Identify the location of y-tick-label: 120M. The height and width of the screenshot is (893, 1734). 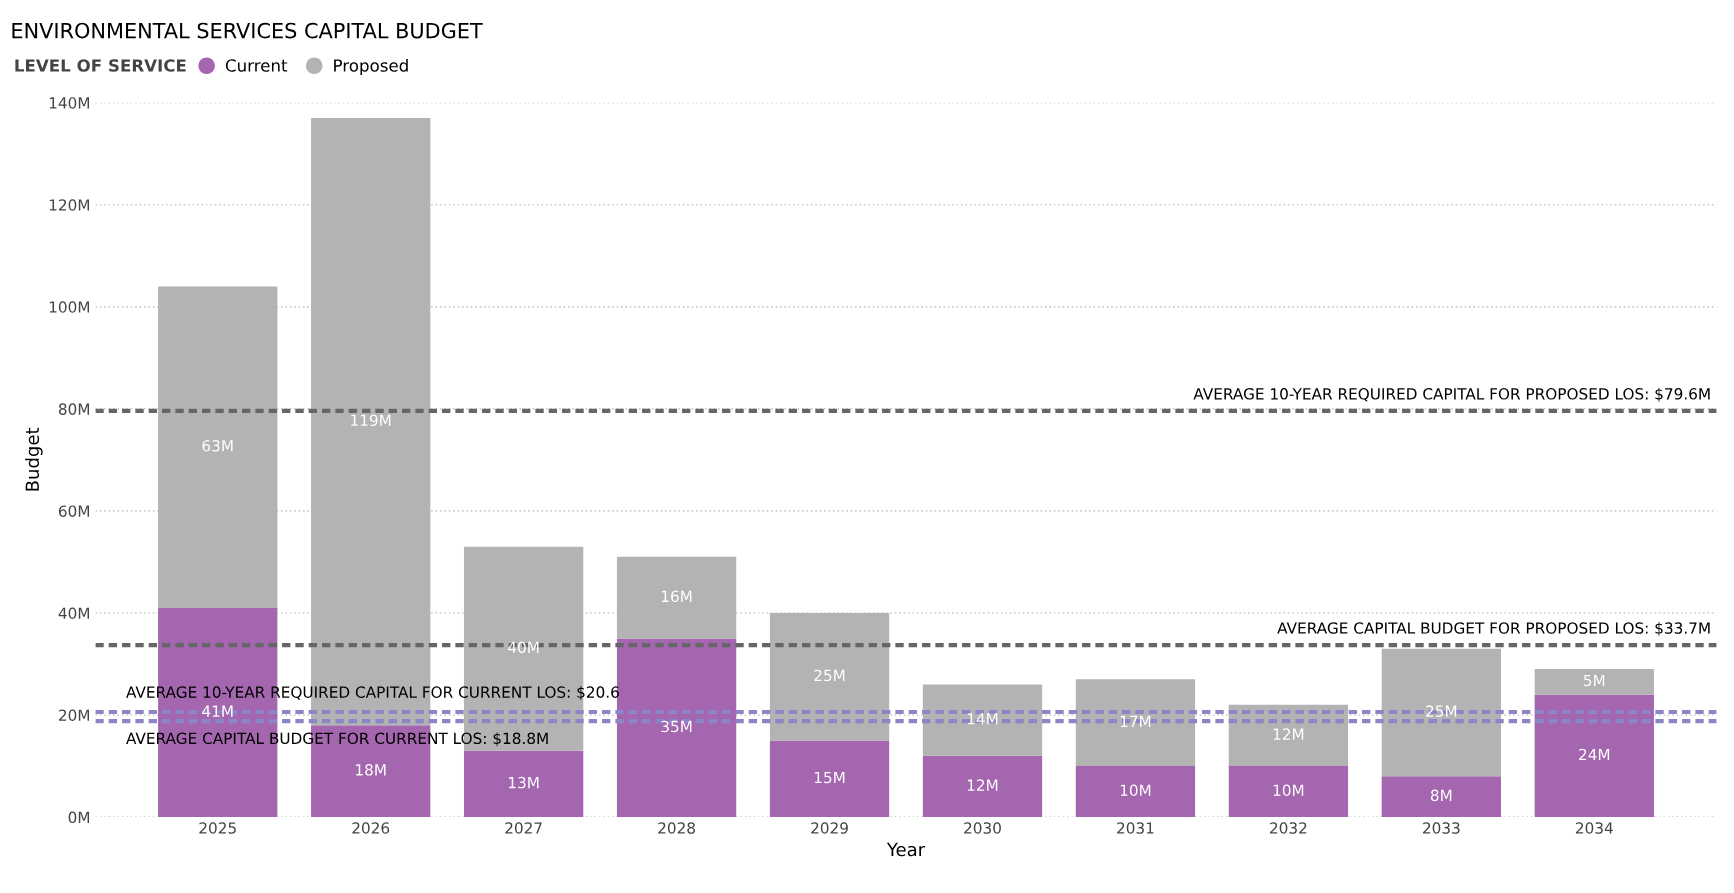
(69, 205).